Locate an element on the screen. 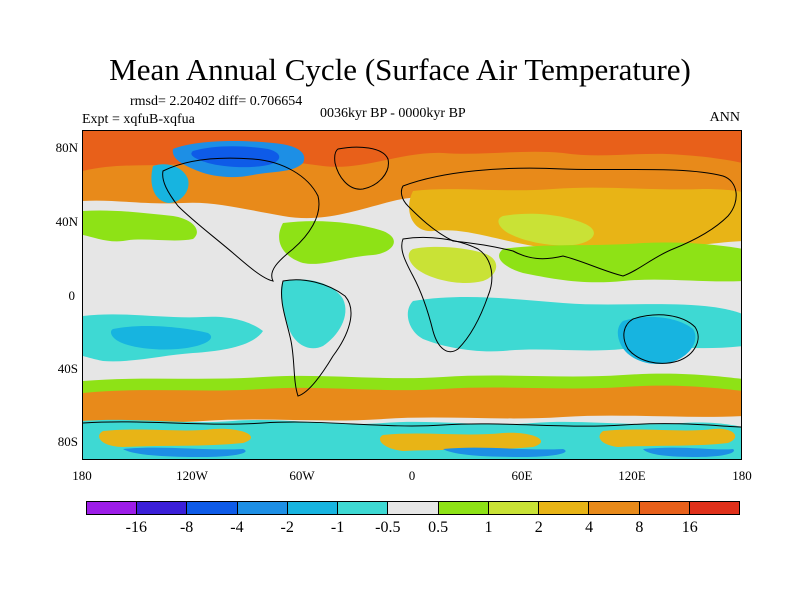 Image resolution: width=800 pixels, height=600 pixels. lon-label-120w: 120W is located at coordinates (192, 475).